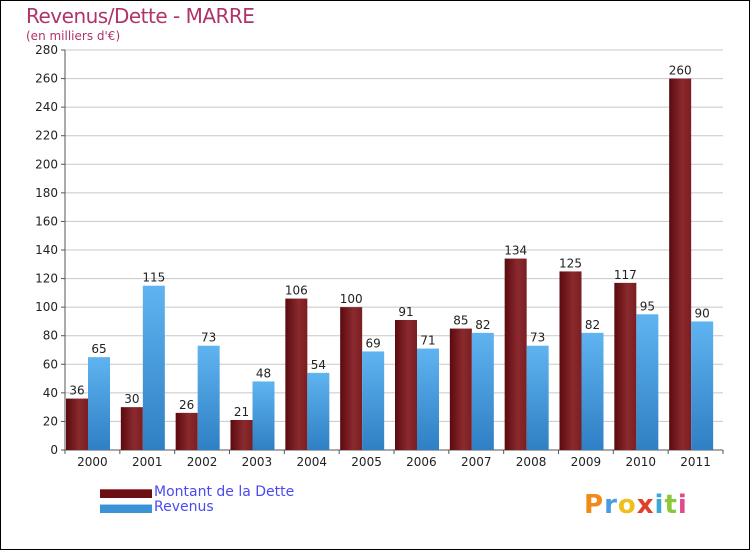 This screenshot has height=550, width=750. I want to click on legend-label-revenue: Revenus, so click(184, 507).